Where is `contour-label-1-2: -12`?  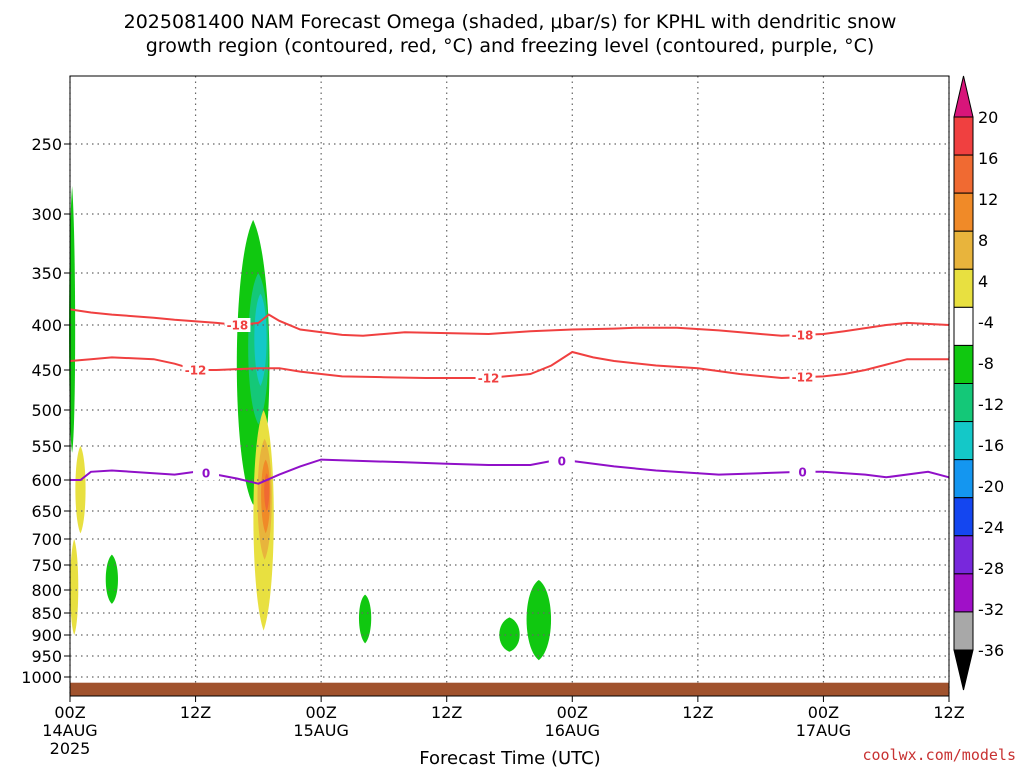 contour-label-1-2: -12 is located at coordinates (803, 378).